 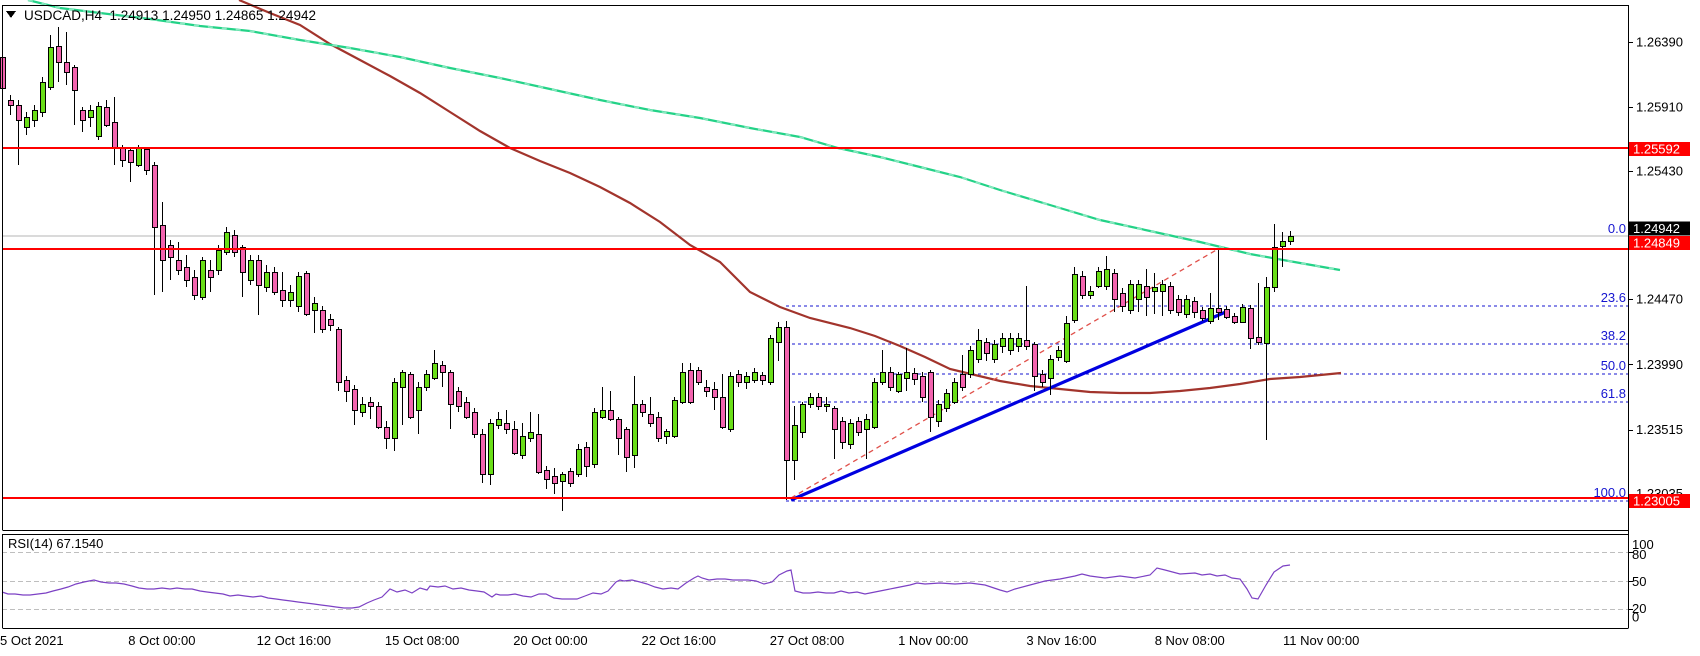 I want to click on svg-text: 22 Oct 16:00, so click(x=679, y=640).